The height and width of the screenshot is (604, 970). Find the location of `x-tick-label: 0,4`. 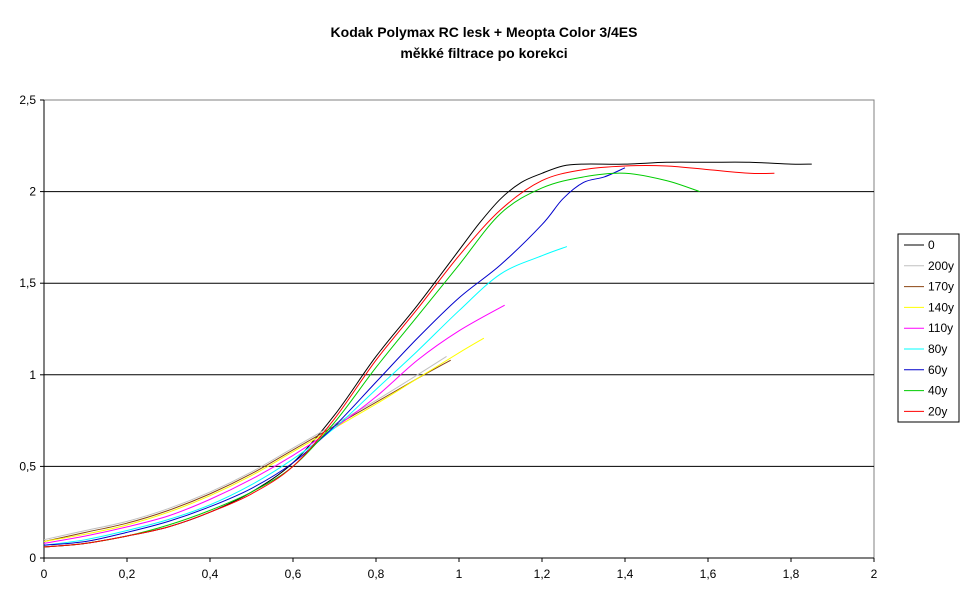

x-tick-label: 0,4 is located at coordinates (210, 574).